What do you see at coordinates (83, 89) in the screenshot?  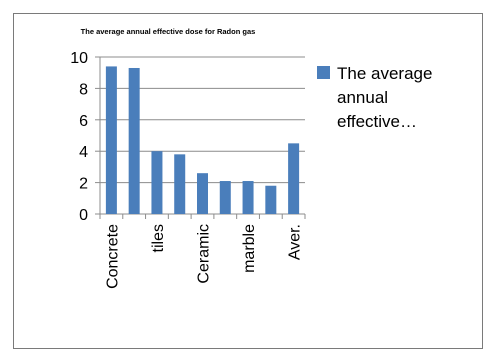 I see `y-tick-label: 8` at bounding box center [83, 89].